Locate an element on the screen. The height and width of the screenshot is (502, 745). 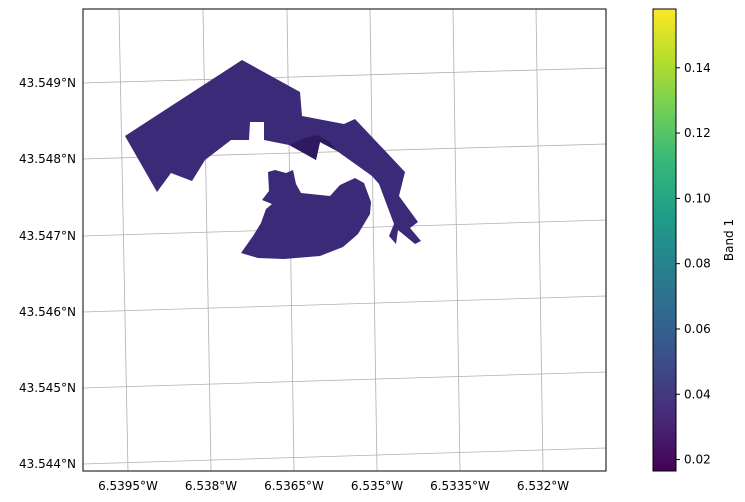
x-tick-label: 6.532°W is located at coordinates (543, 486).